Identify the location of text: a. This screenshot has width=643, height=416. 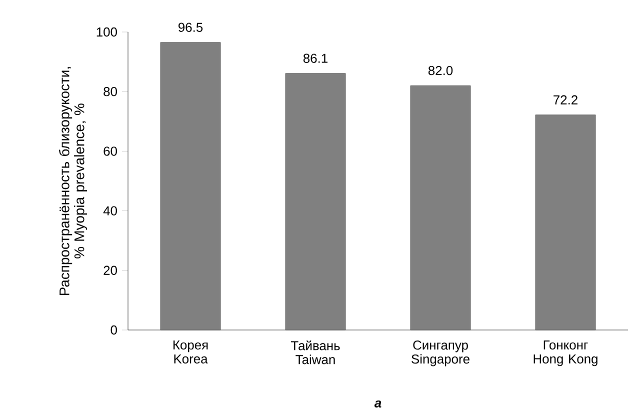
(378, 404).